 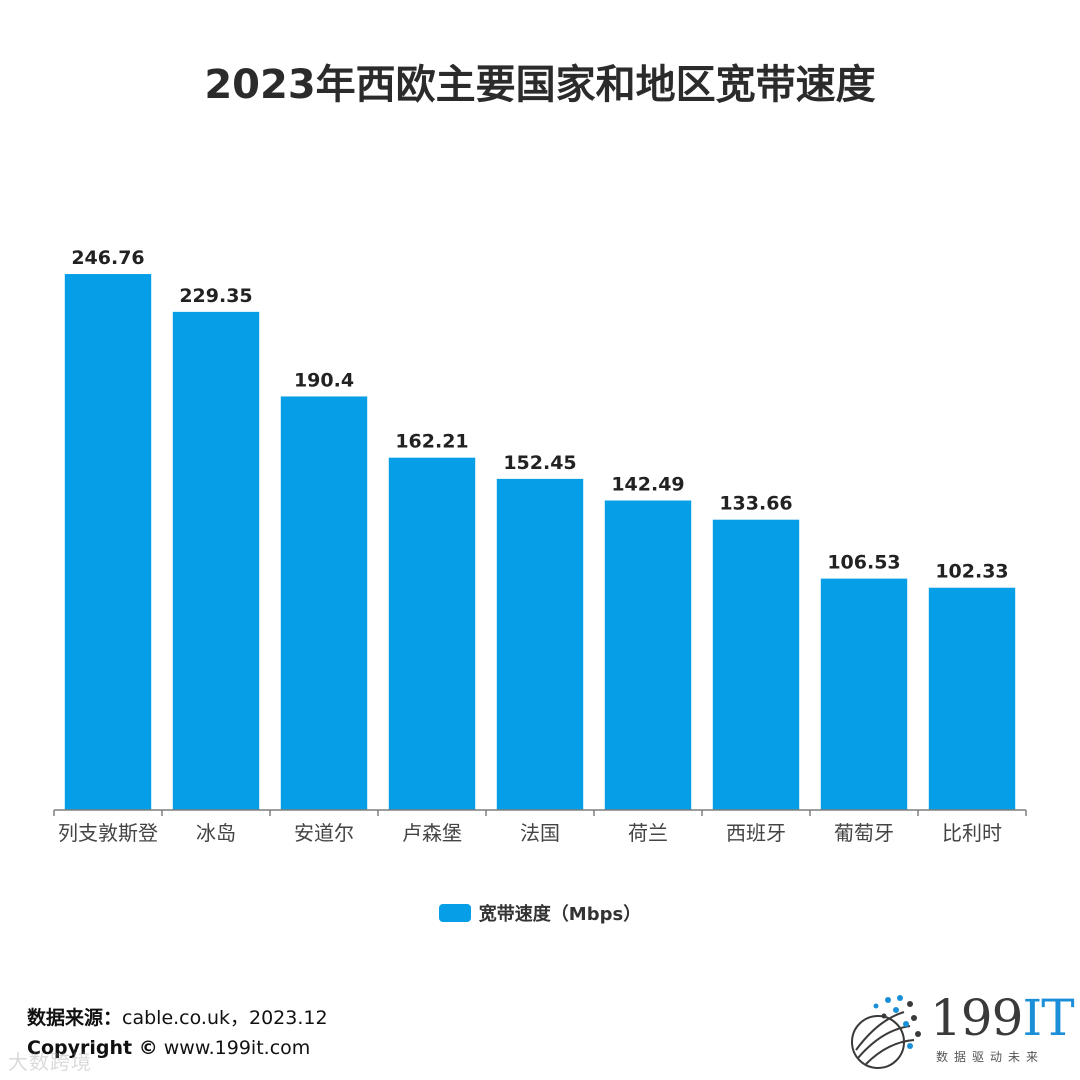 I want to click on category-label-0: 列支敦斯登, so click(x=108, y=833).